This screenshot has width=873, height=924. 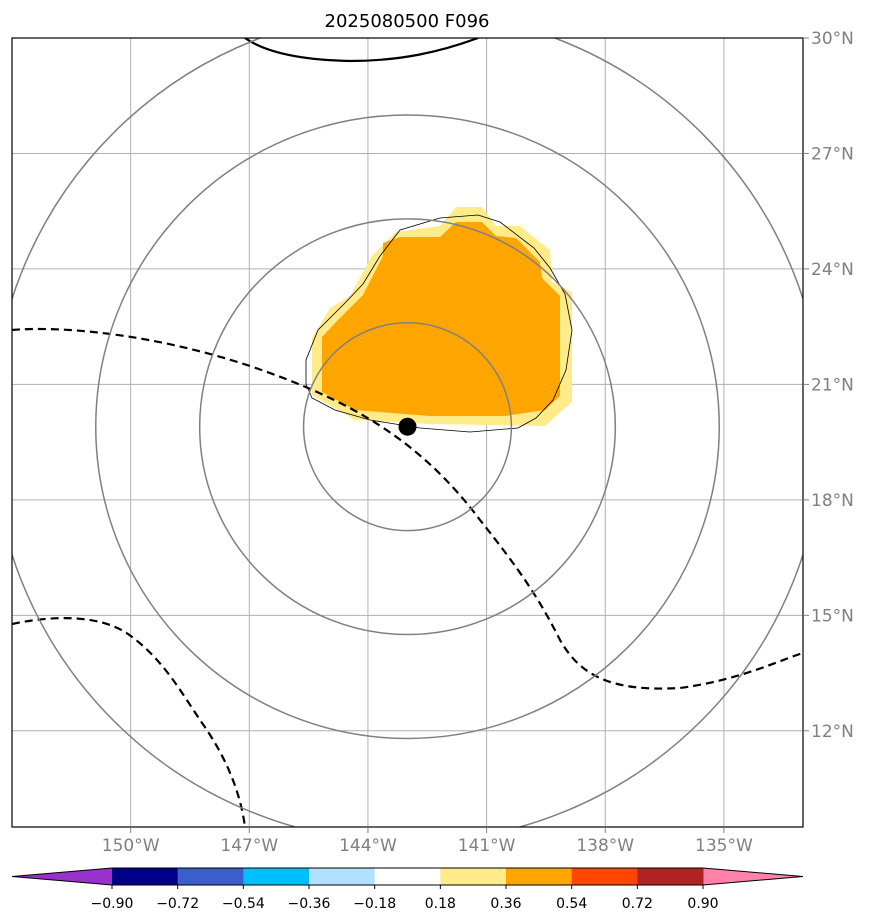 I want to click on anomaly-region, so click(x=439, y=320).